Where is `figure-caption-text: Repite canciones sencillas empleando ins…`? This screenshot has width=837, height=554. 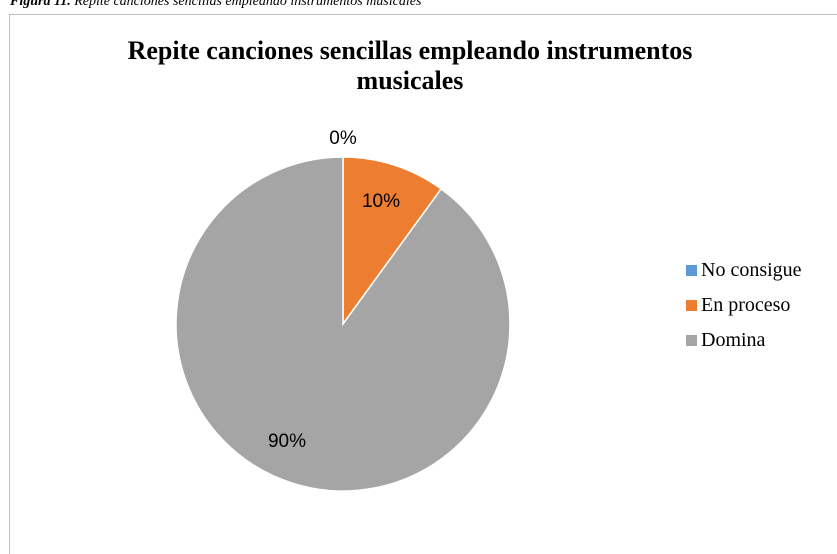
figure-caption-text: Repite canciones sencillas empleando ins… is located at coordinates (248, 4).